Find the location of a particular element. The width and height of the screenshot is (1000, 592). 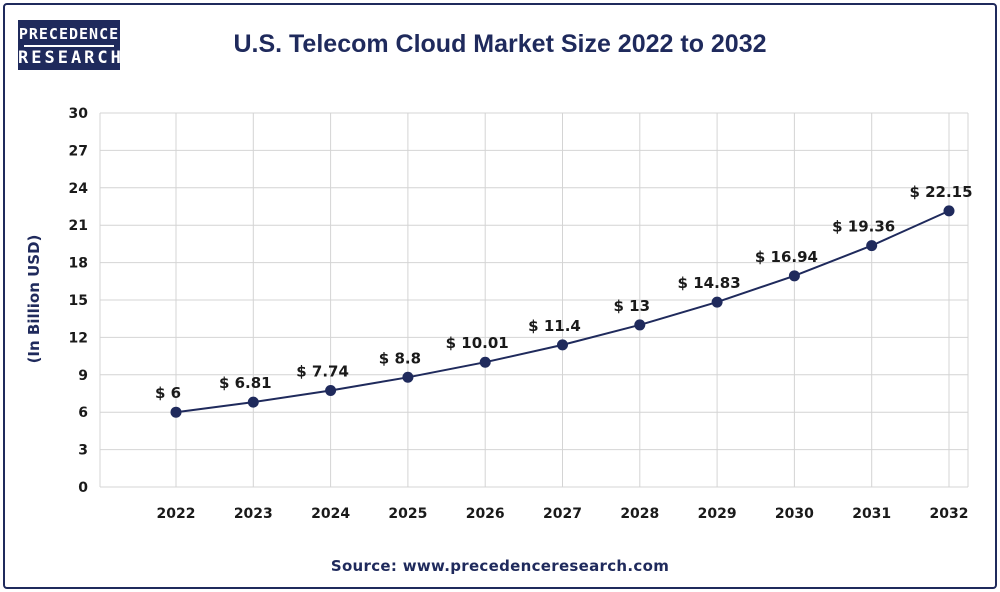

source-note: Source: www.precedenceresearch.com is located at coordinates (500, 566).